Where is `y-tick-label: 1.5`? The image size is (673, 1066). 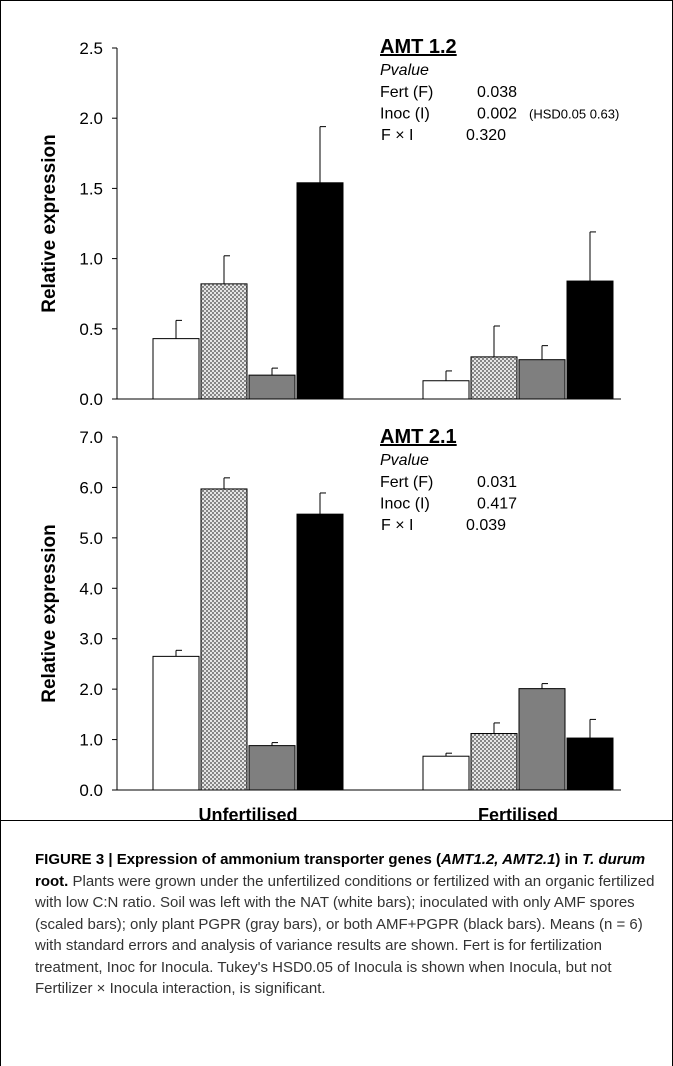
y-tick-label: 1.5 is located at coordinates (91, 188).